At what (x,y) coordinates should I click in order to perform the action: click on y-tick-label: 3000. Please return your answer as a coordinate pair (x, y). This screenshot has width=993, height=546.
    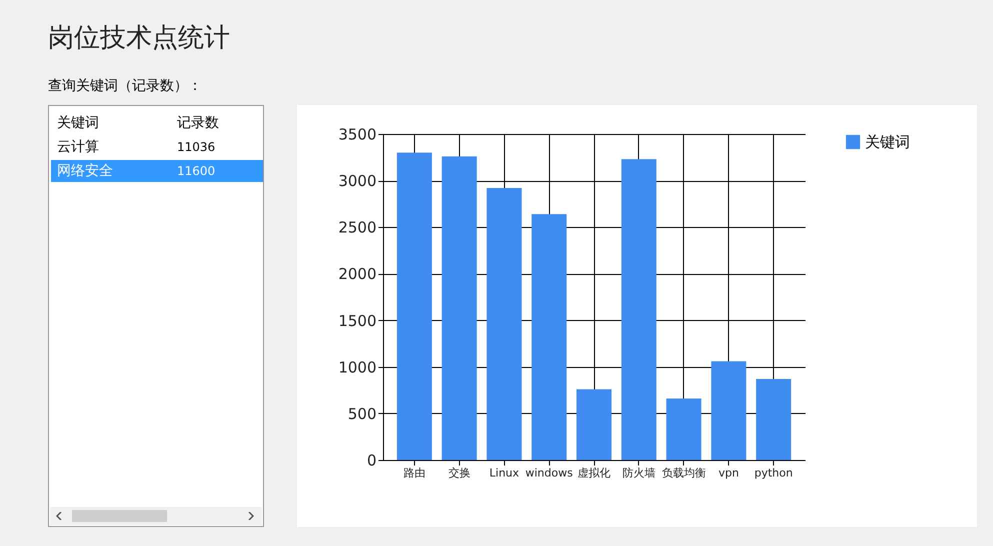
    Looking at the image, I should click on (357, 181).